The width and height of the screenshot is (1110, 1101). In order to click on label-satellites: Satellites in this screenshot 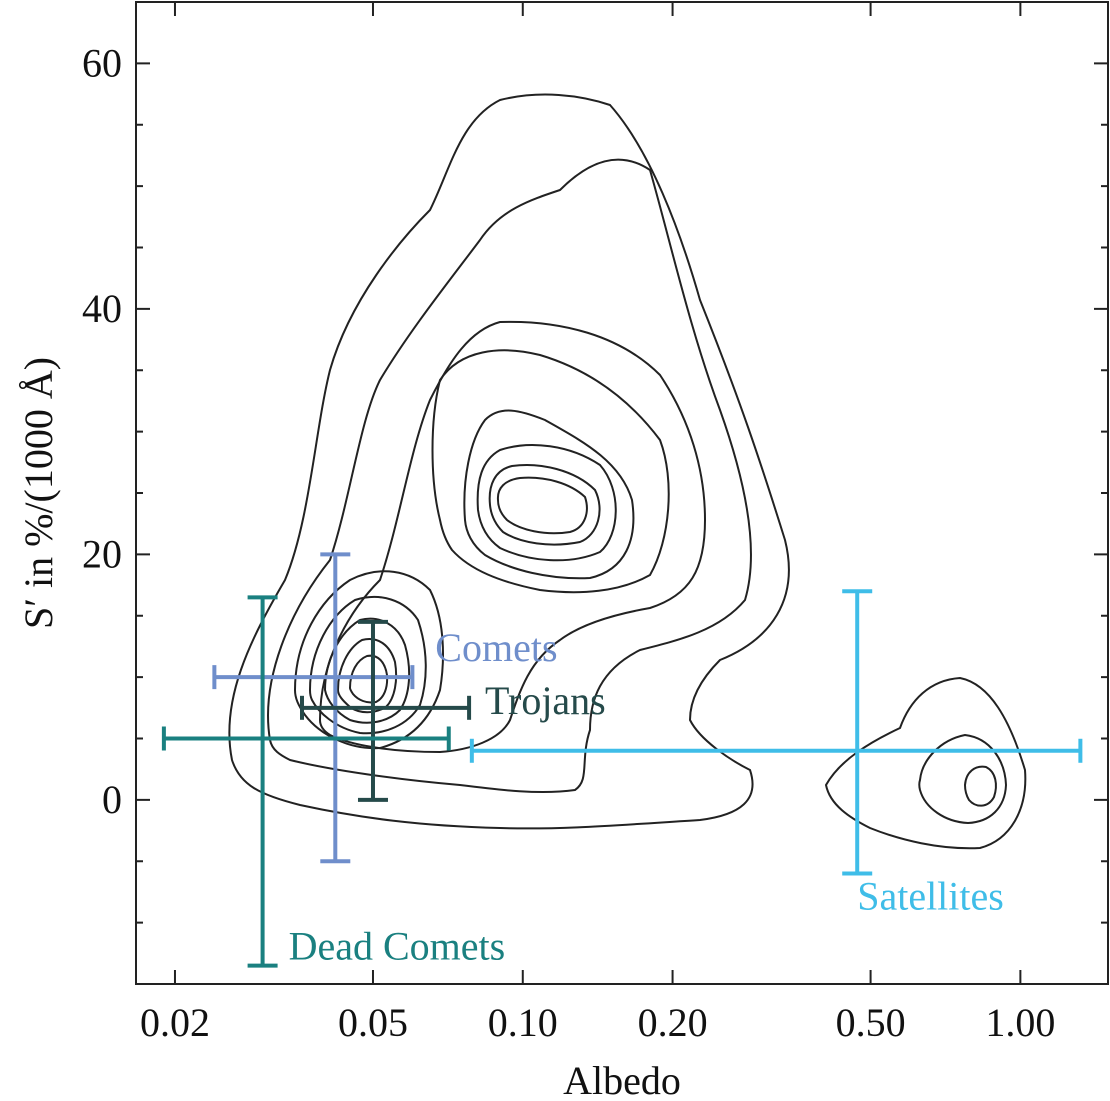, I will do `click(930, 896)`.